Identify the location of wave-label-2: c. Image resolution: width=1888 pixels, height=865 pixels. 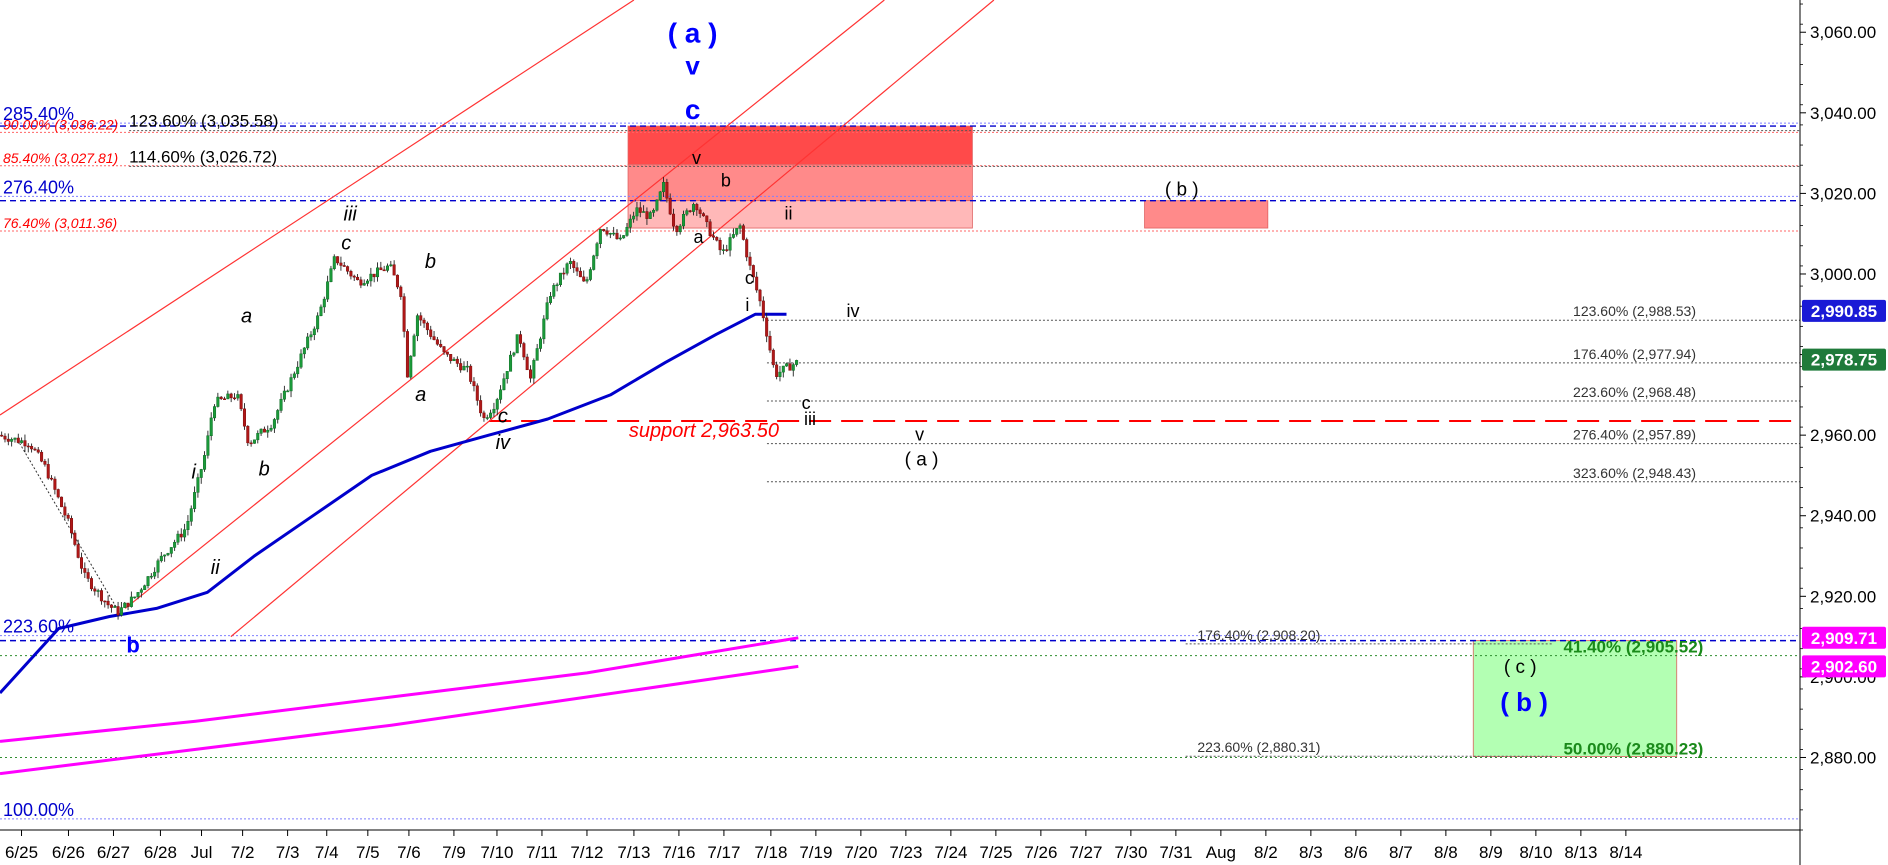
(693, 109).